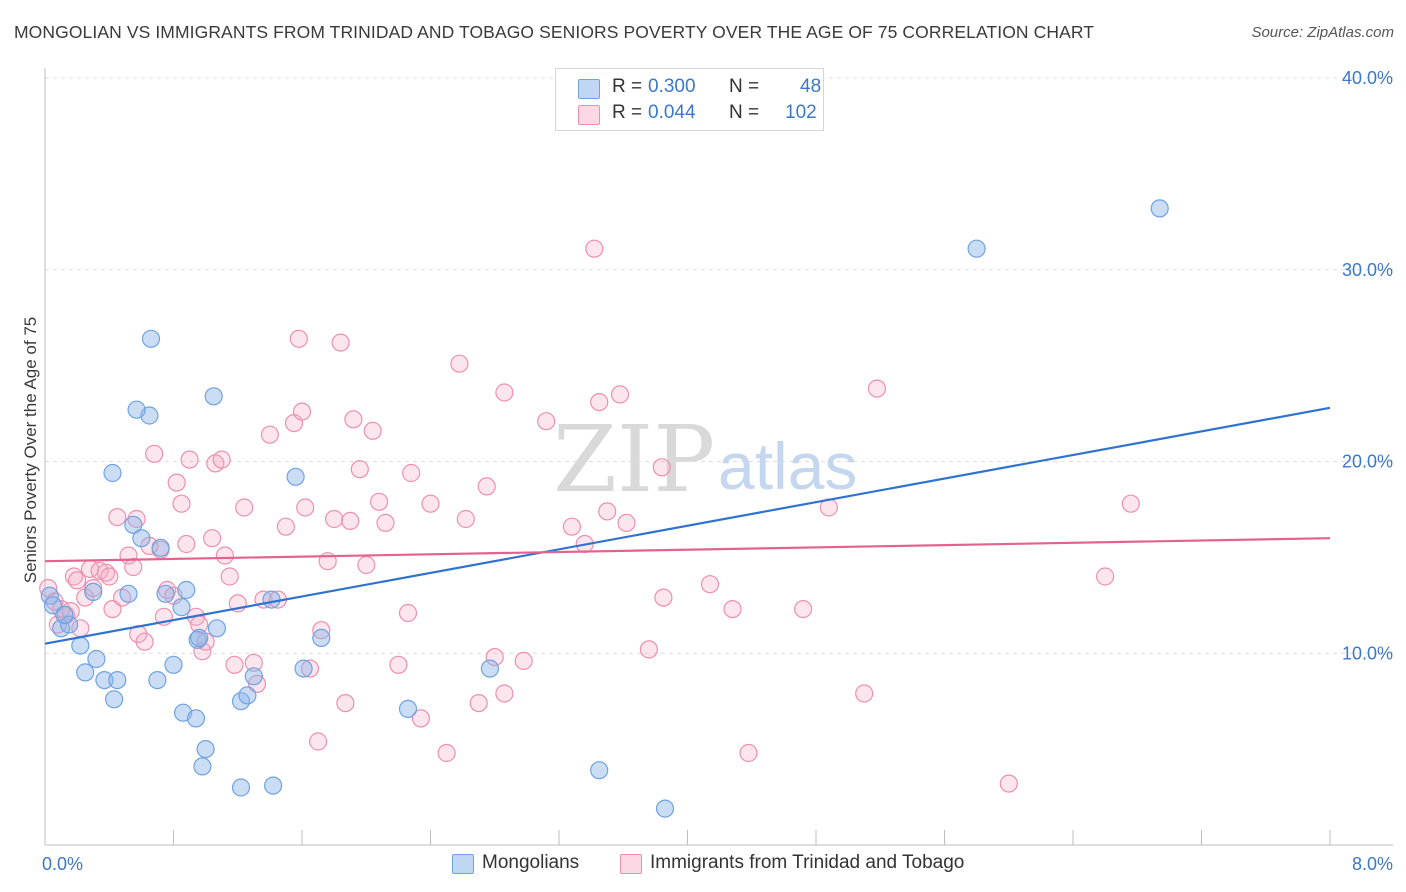 This screenshot has width=1406, height=892. Describe the element at coordinates (531, 862) in the screenshot. I see `bottom-legend-label: Mongolians` at that location.